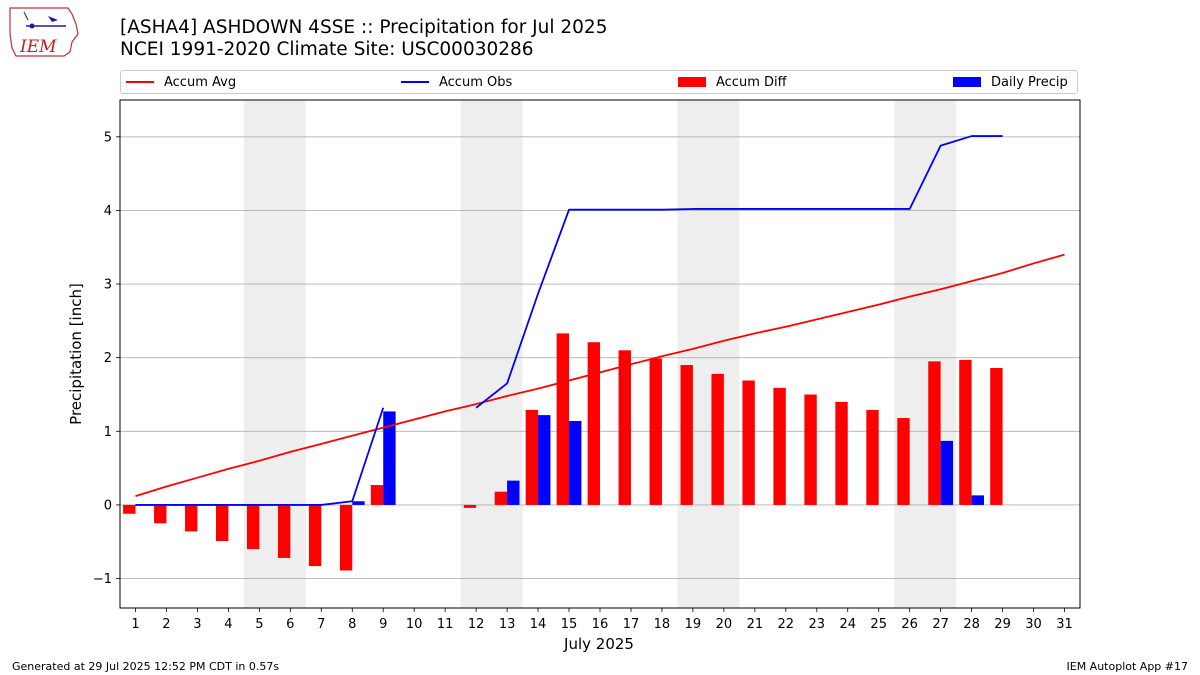 This screenshot has width=1200, height=675. What do you see at coordinates (1033, 624) in the screenshot?
I see `x-tick-label: 30` at bounding box center [1033, 624].